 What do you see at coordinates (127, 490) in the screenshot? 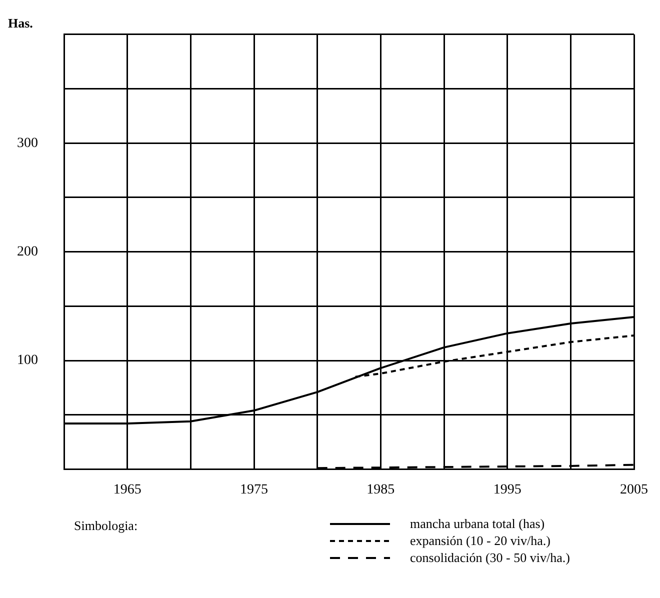
I see `x-tick-label: 1965` at bounding box center [127, 490].